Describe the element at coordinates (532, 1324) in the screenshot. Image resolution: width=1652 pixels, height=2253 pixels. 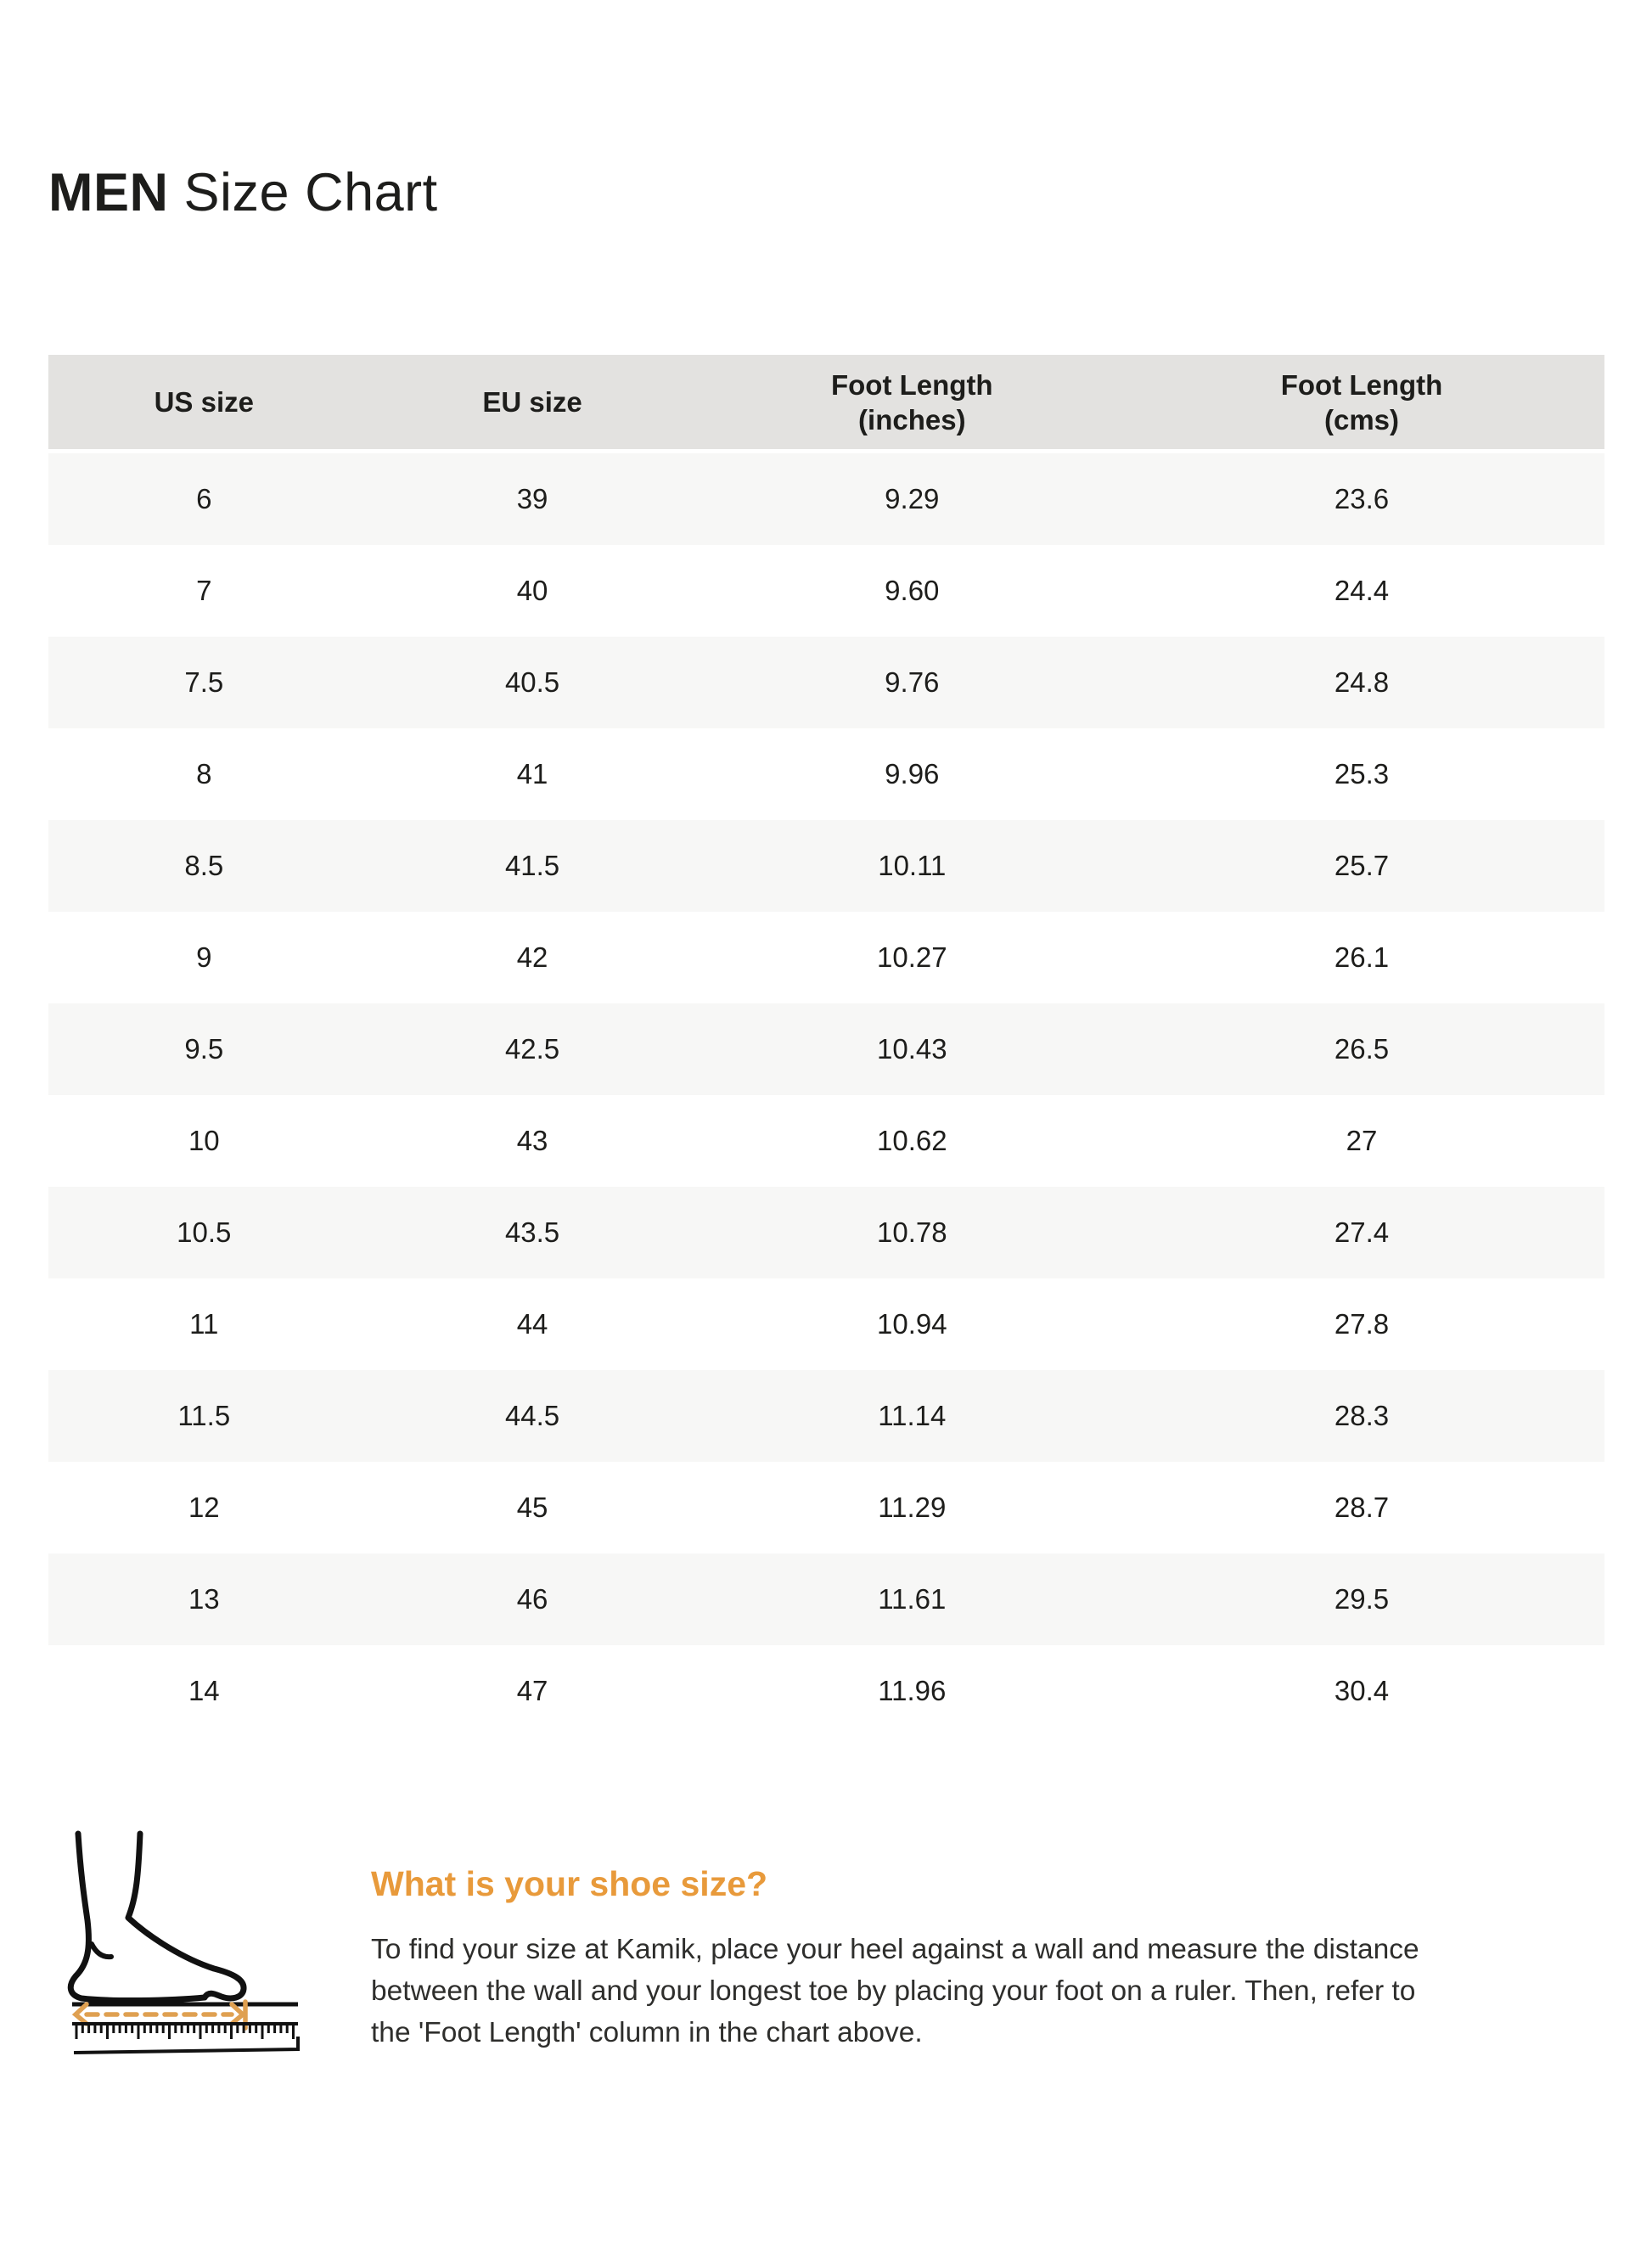
I see `table-cell: 44` at that location.